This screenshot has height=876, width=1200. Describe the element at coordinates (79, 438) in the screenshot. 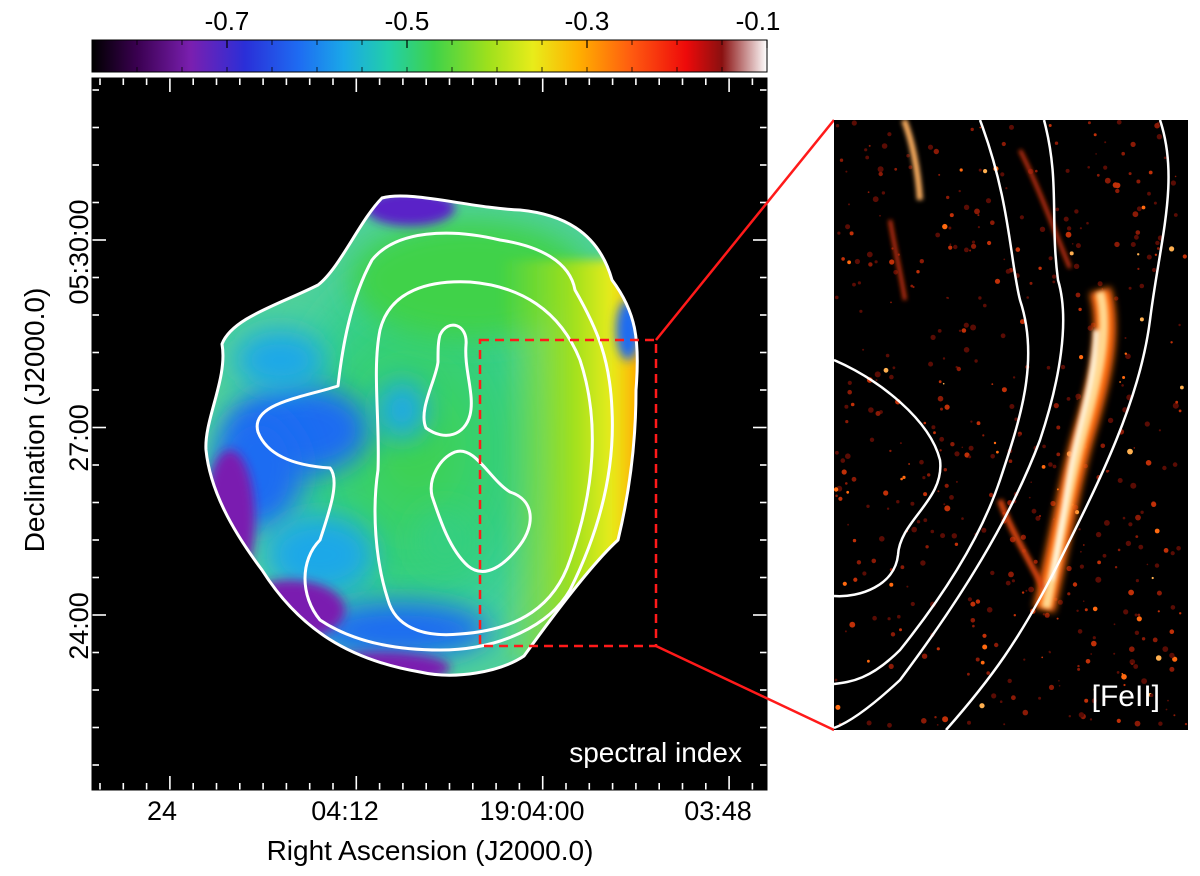

I see `y-tick-label: 27:00` at that location.